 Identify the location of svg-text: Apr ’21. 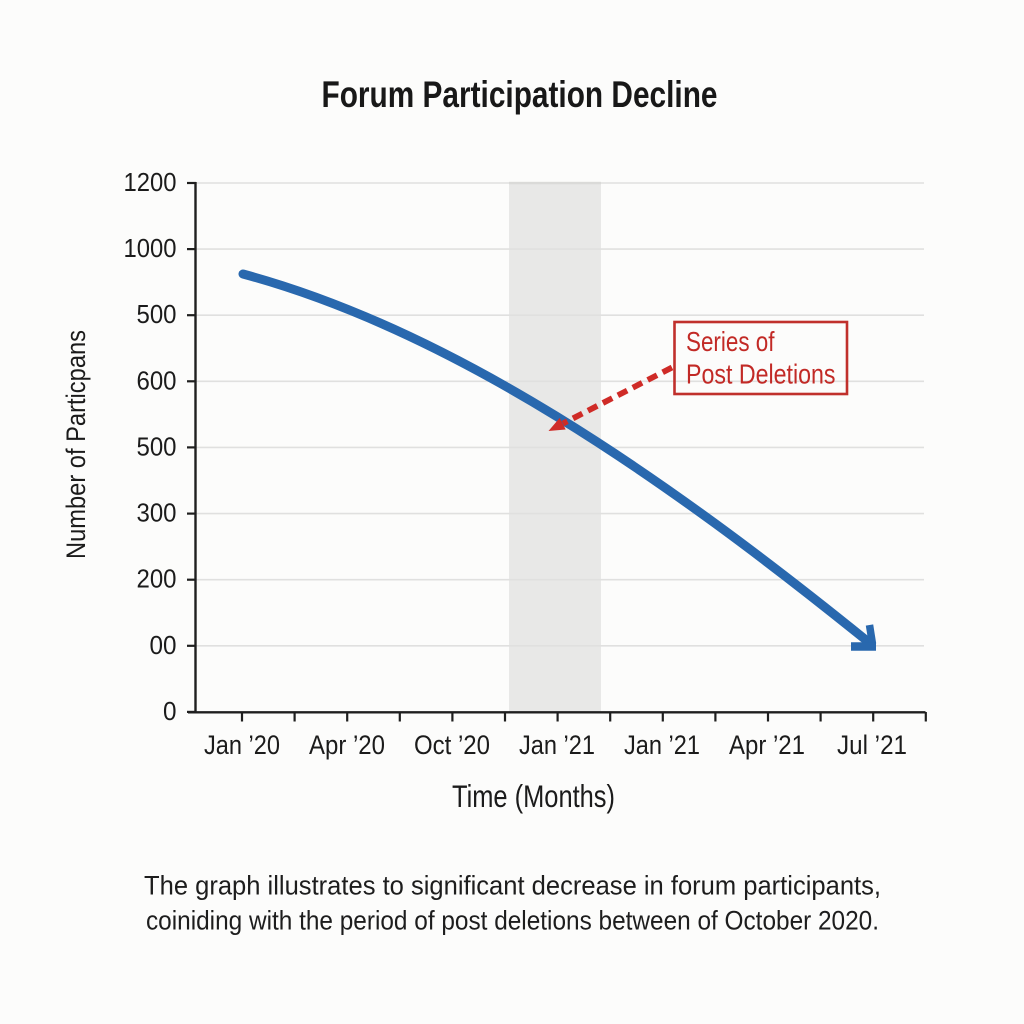
(767, 745).